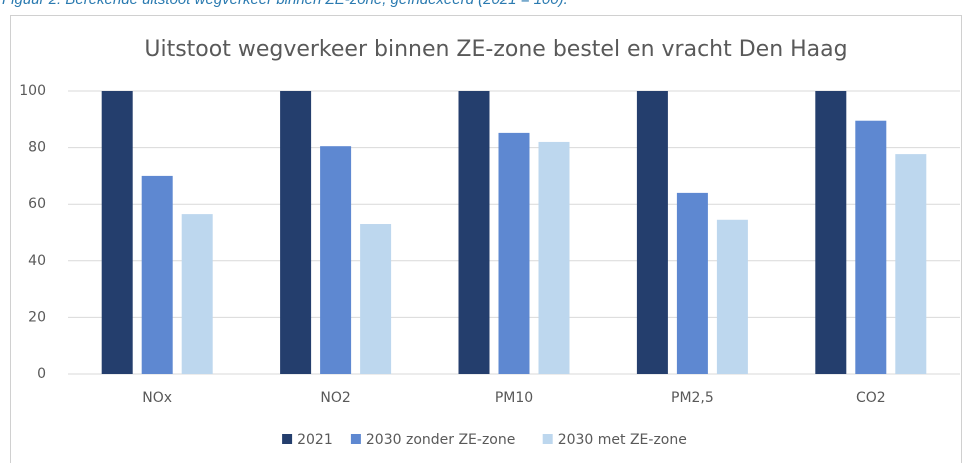  I want to click on x-tick-label: PM2,5, so click(692, 398).